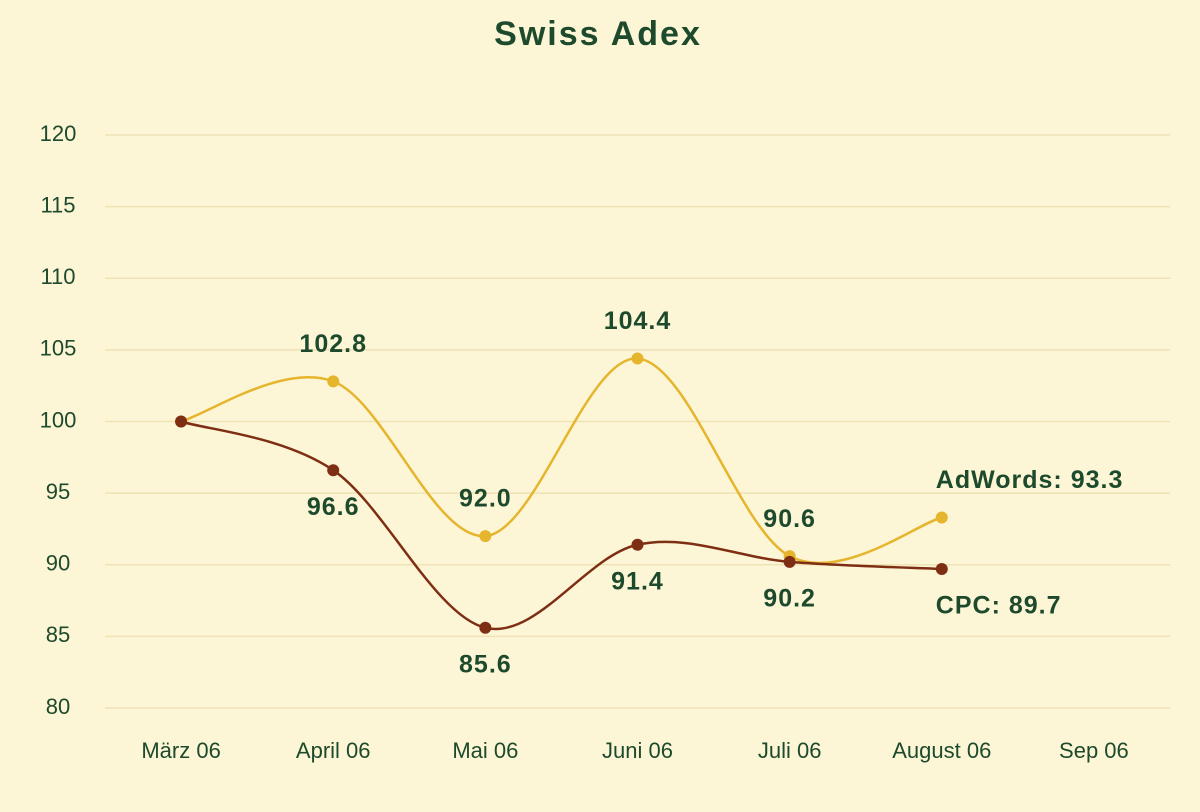 This screenshot has height=812, width=1200. What do you see at coordinates (333, 750) in the screenshot?
I see `x-tick-label: April 06` at bounding box center [333, 750].